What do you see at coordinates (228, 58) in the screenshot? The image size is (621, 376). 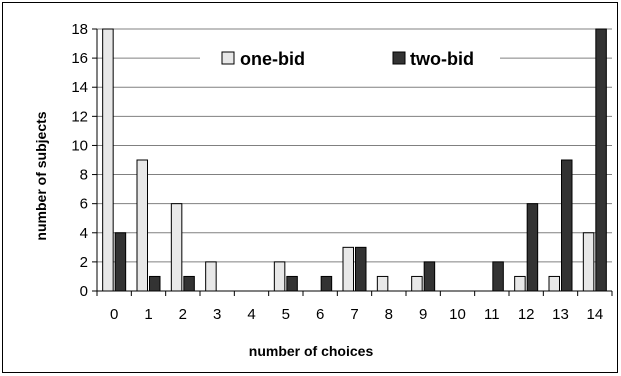 I see `legend-swatch-one-bid` at bounding box center [228, 58].